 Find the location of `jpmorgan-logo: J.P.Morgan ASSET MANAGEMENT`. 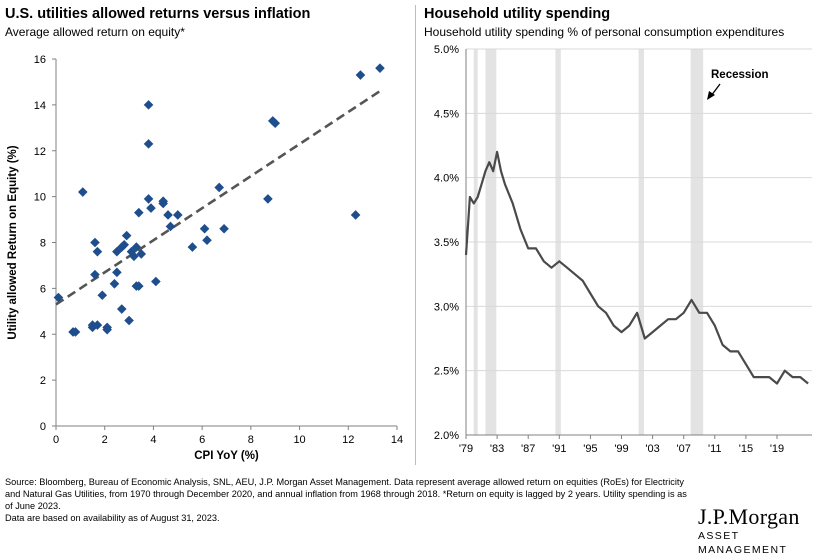

jpmorgan-logo: J.P.Morgan ASSET MANAGEMENT is located at coordinates (762, 531).